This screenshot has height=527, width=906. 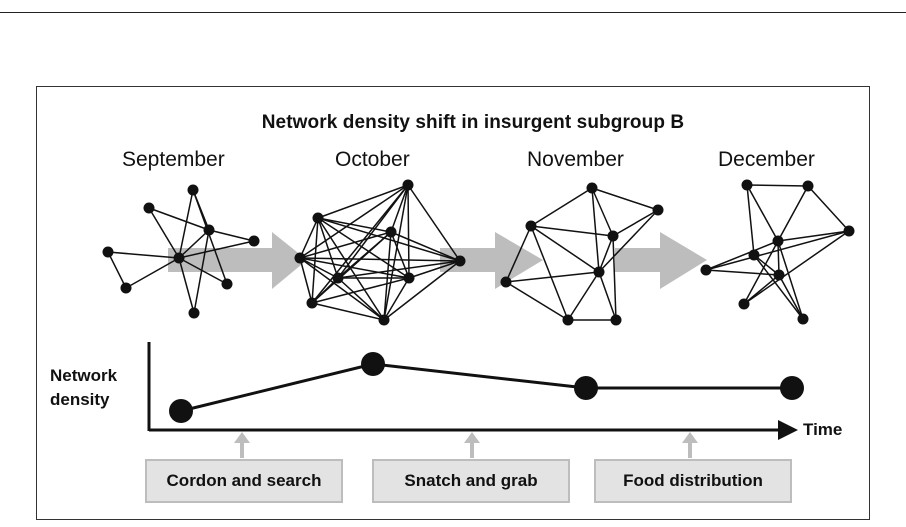 I want to click on y-axis-label-line1: Network, so click(x=84, y=375).